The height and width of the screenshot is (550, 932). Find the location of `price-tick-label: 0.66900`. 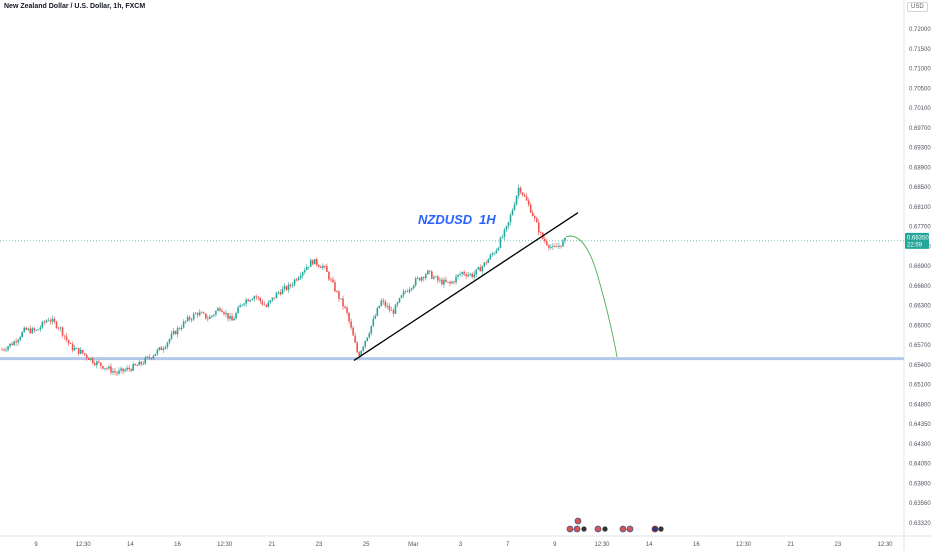

price-tick-label: 0.66900 is located at coordinates (920, 267).